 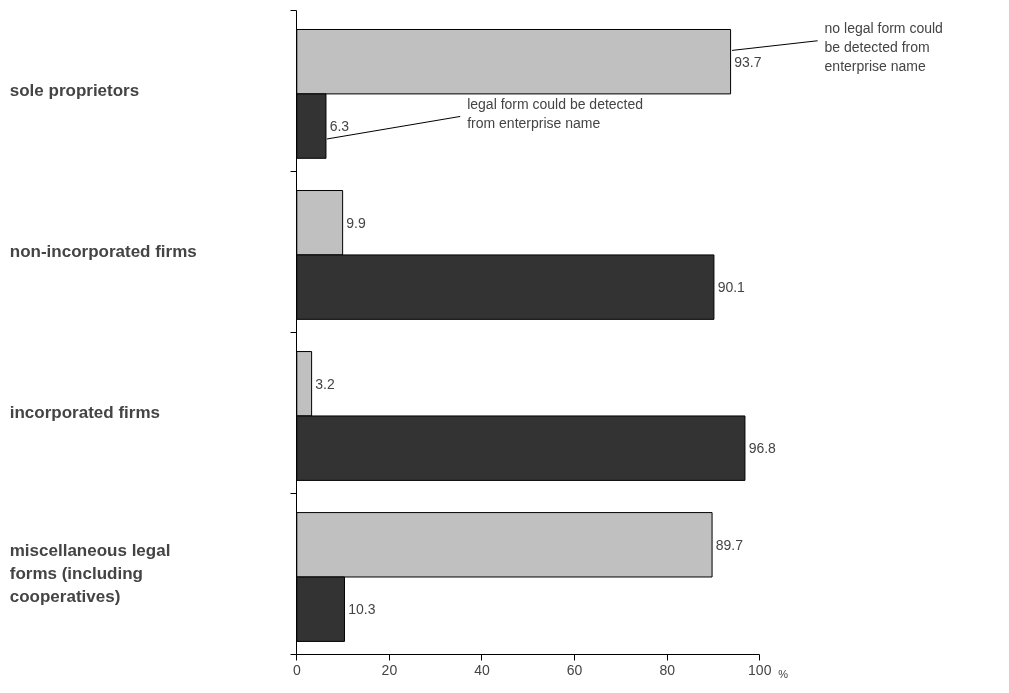 I want to click on data-label: 3.2, so click(x=325, y=383).